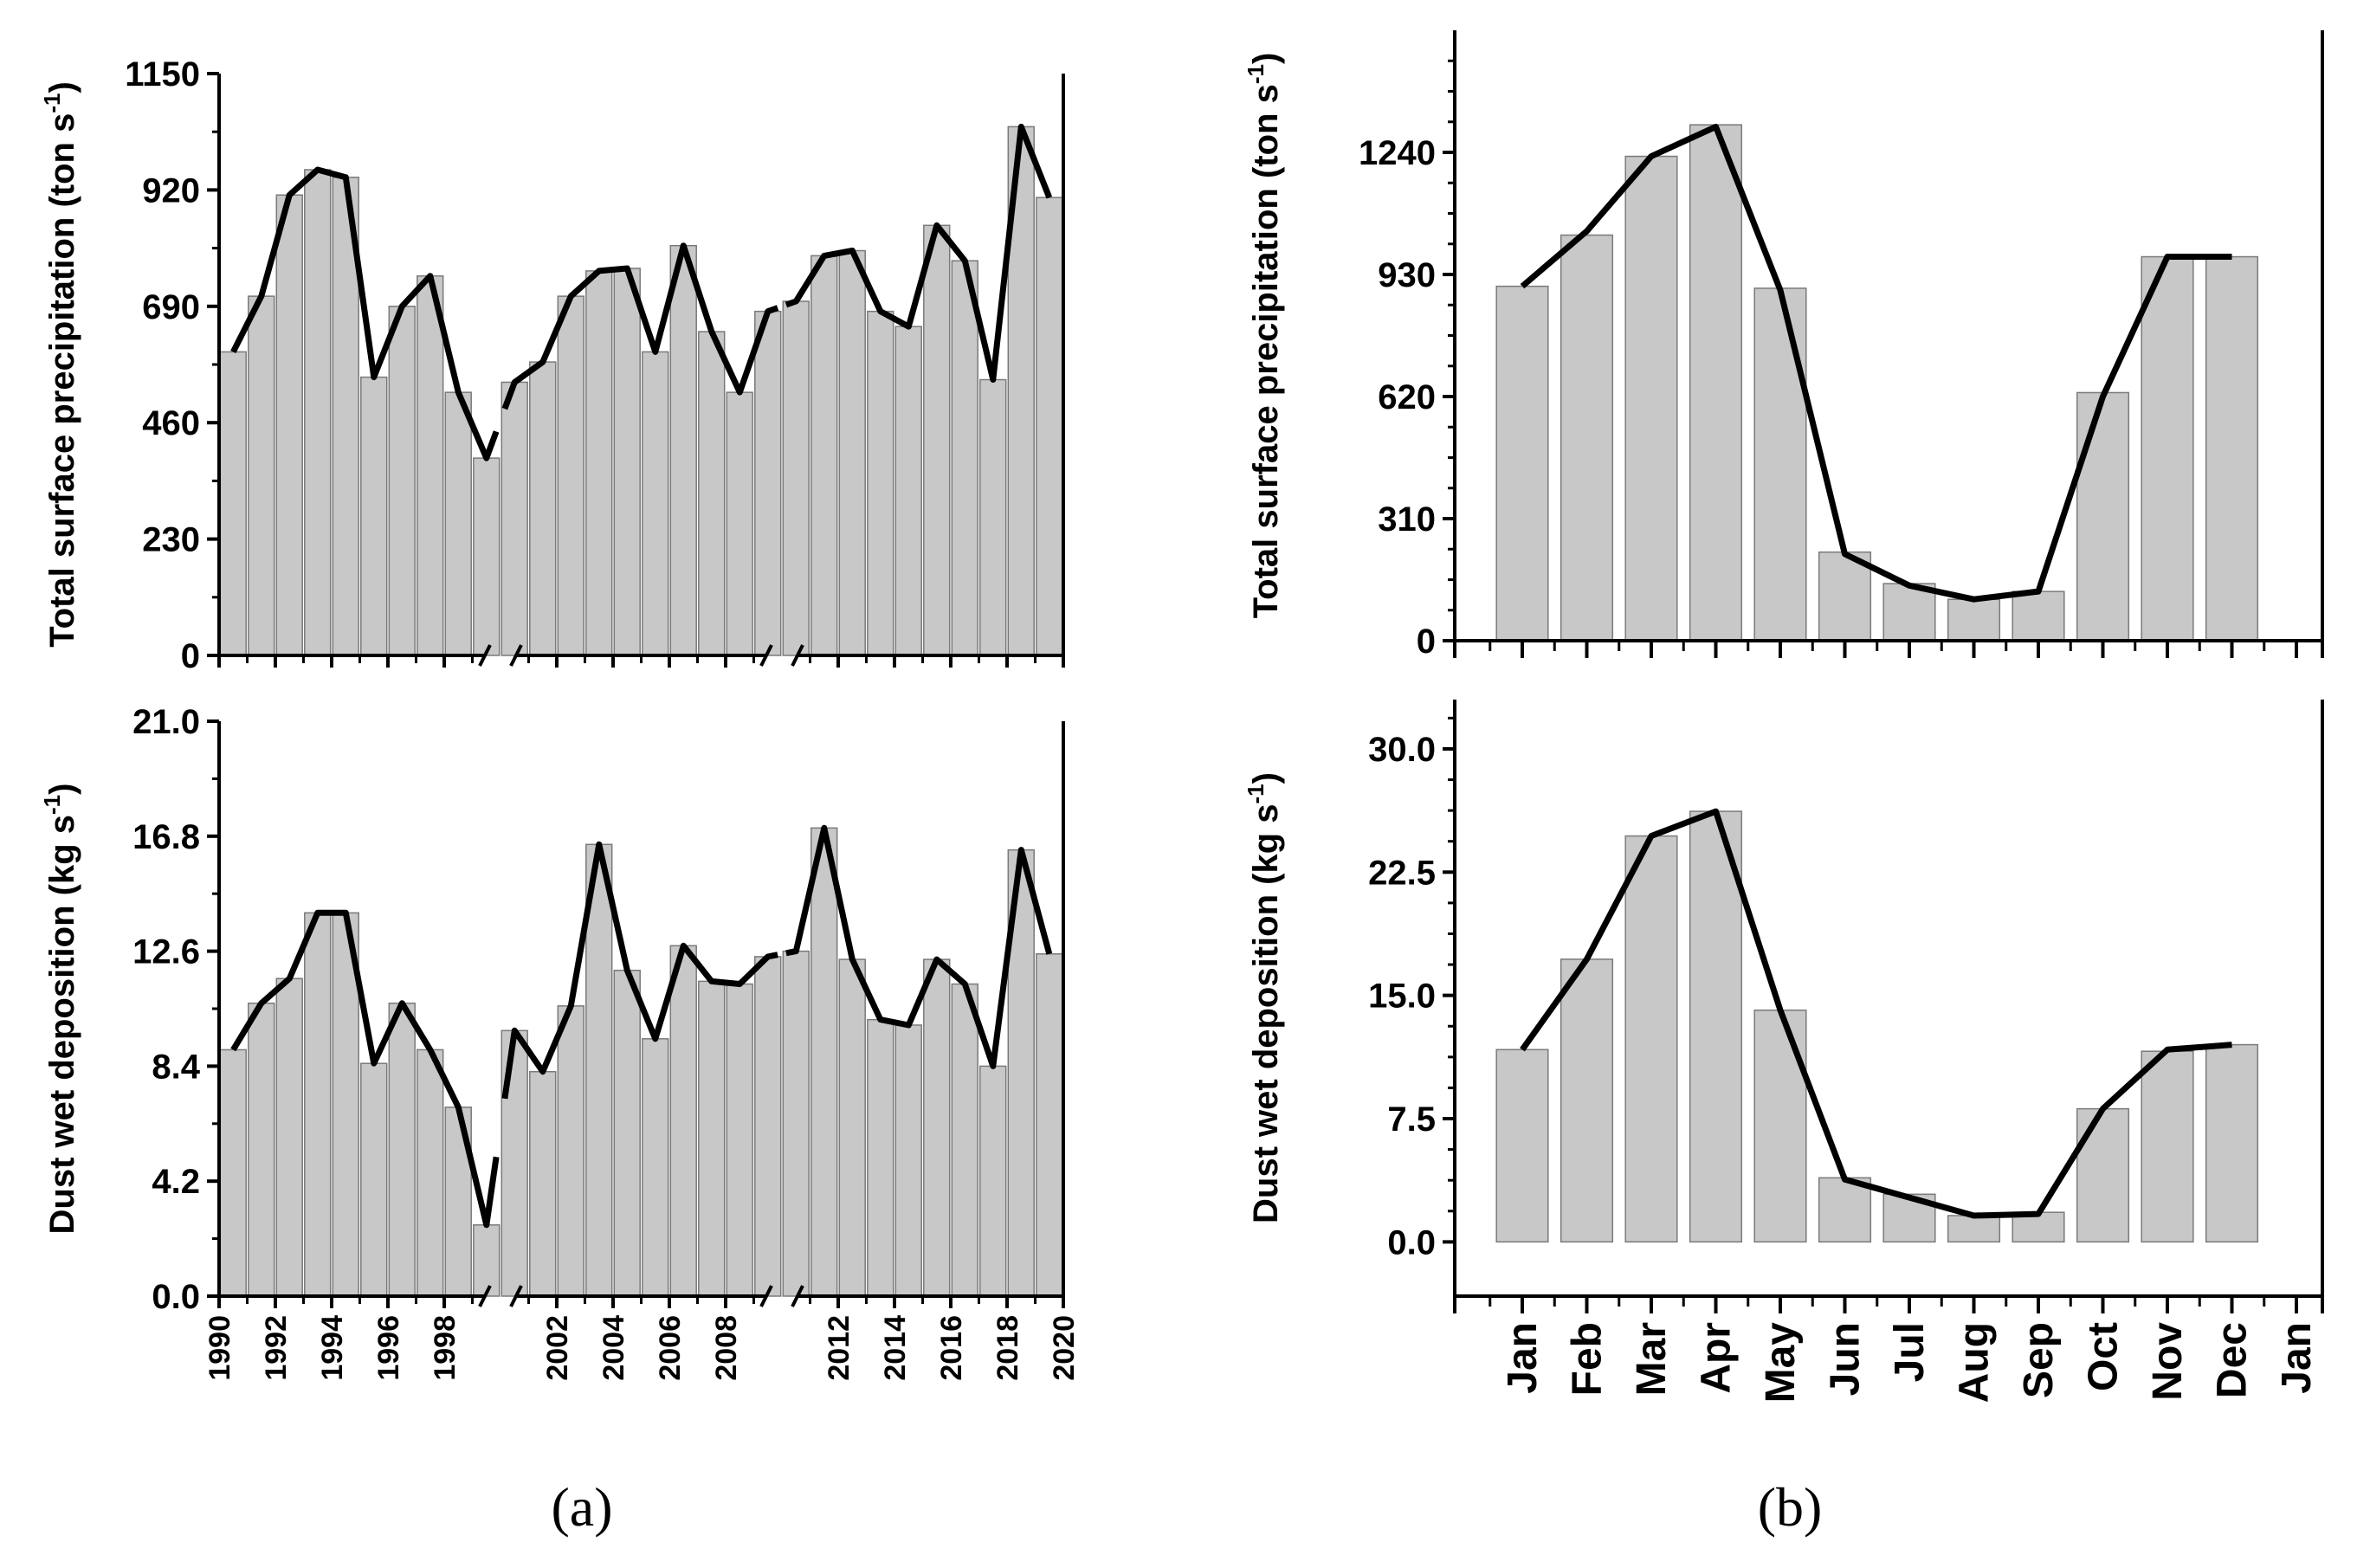 The height and width of the screenshot is (1568, 2370). What do you see at coordinates (1402, 997) in the screenshot?
I see `y-tick-label-b-bottom: 15.0` at bounding box center [1402, 997].